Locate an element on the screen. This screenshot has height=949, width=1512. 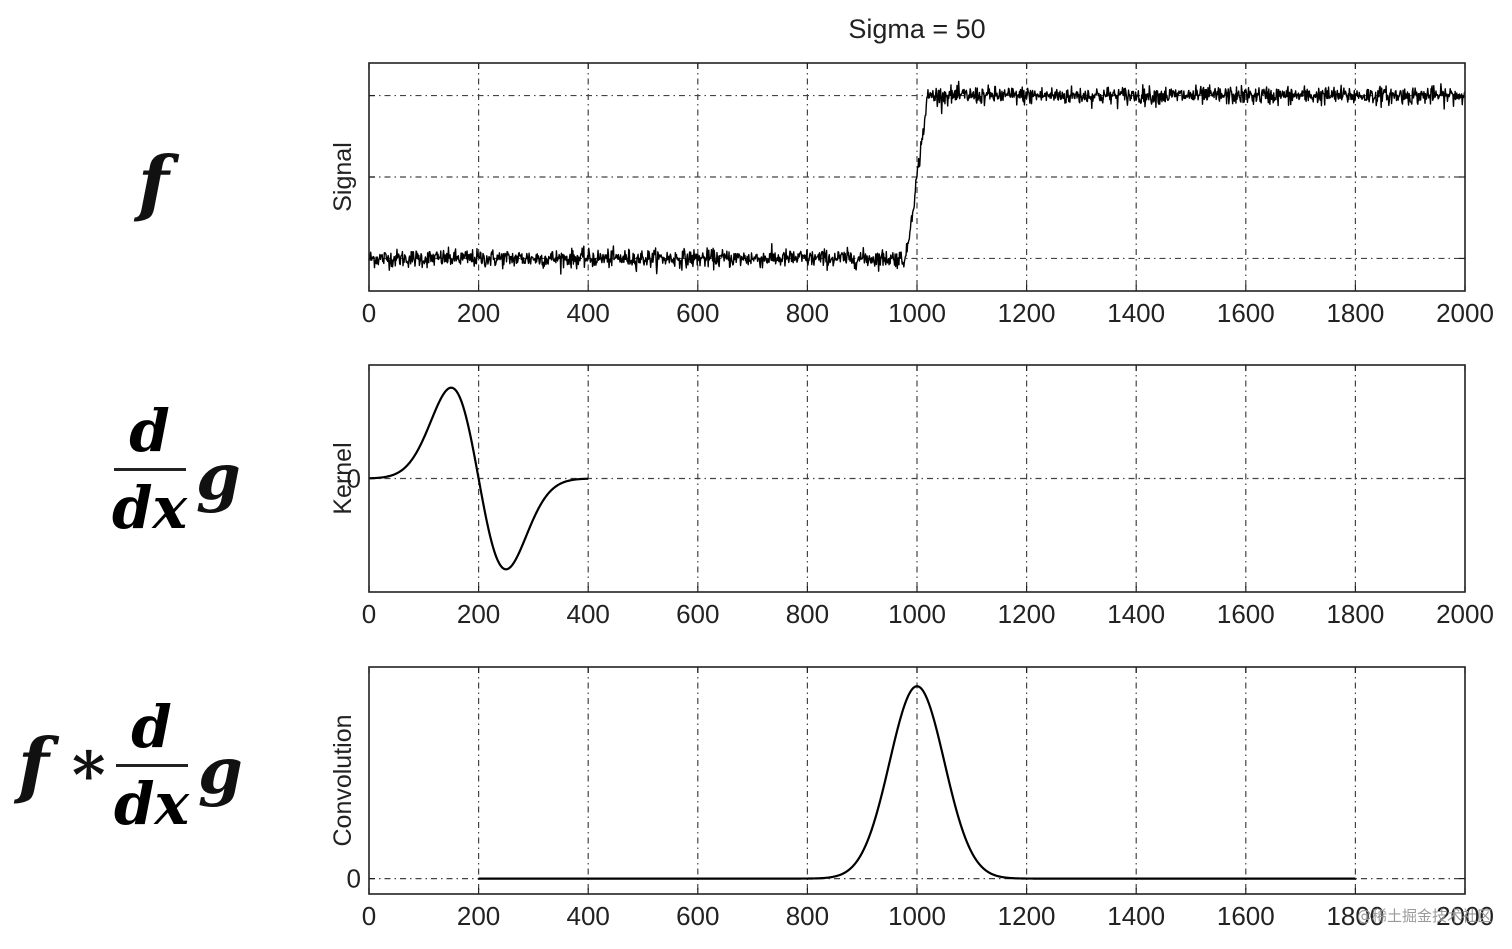
panel-2-xtick-label: 1600 is located at coordinates (1246, 614).